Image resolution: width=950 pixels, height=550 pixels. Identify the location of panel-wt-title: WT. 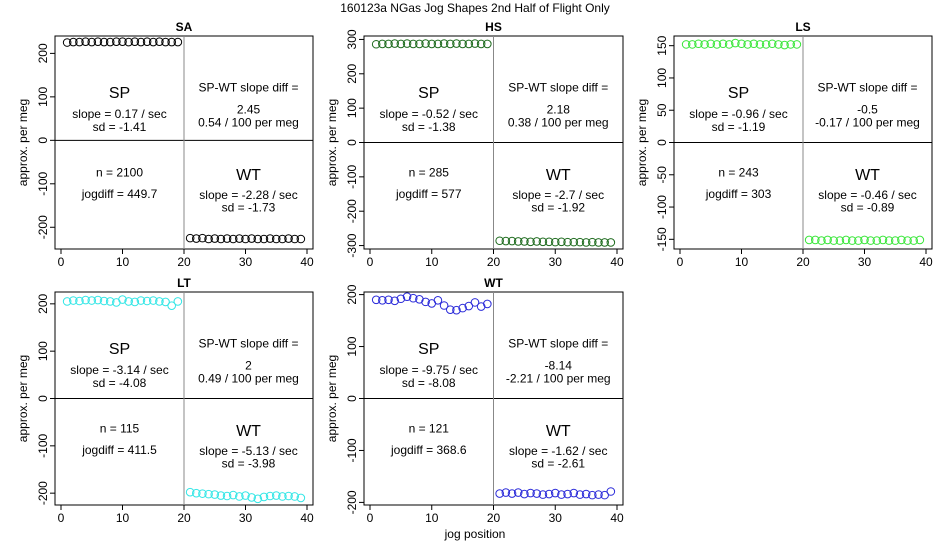
(493, 283).